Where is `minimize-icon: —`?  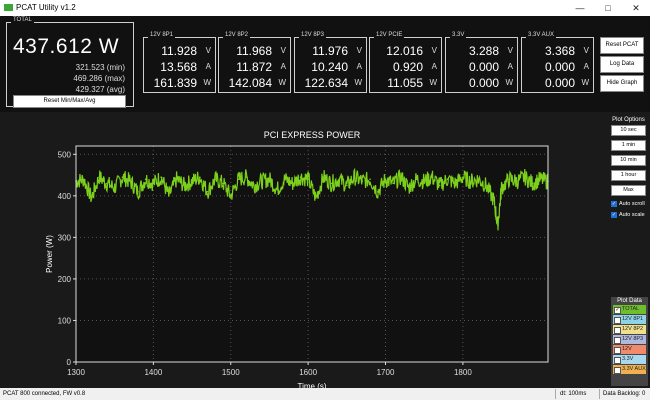 minimize-icon: — is located at coordinates (580, 8).